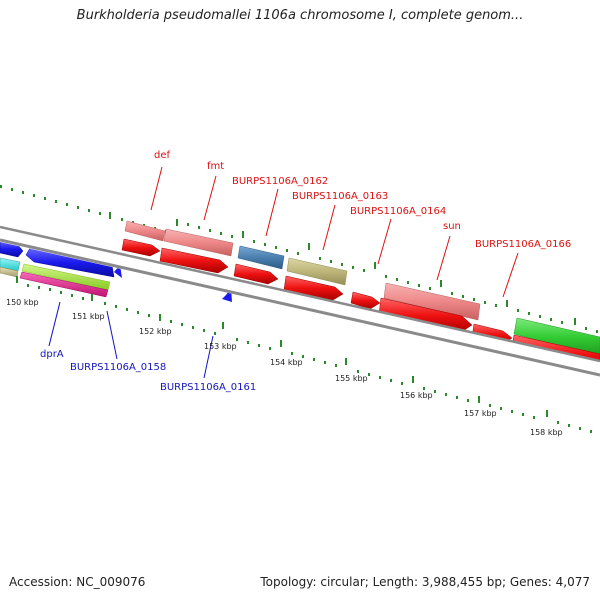 This screenshot has height=600, width=600. I want to click on top-leader-lines, so click(334, 232).